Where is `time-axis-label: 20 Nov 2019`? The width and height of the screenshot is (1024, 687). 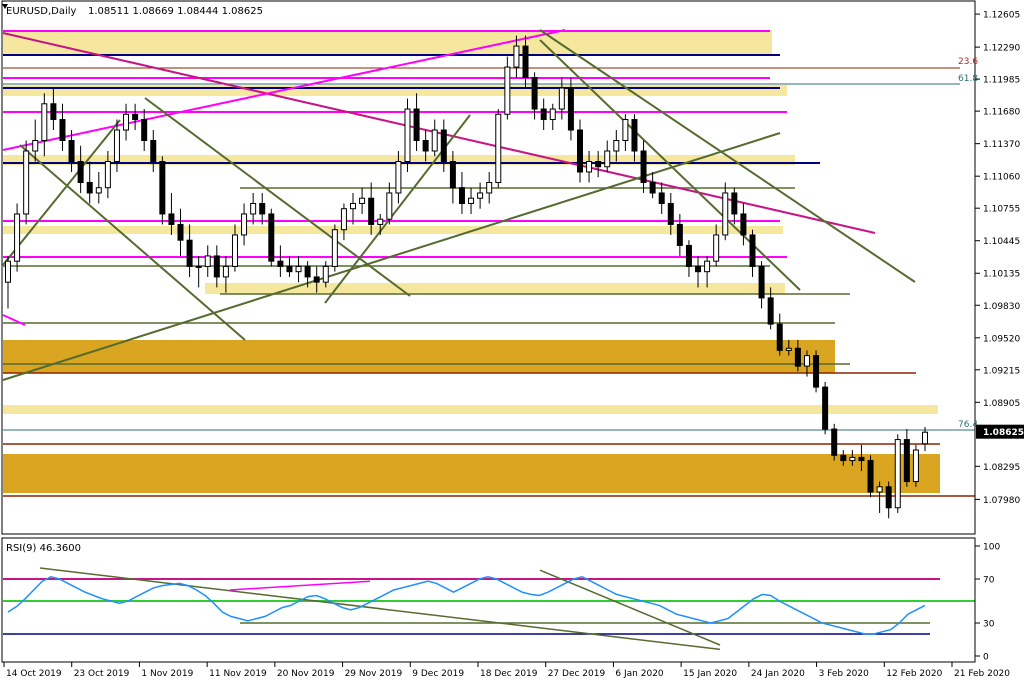
time-axis-label: 20 Nov 2019 is located at coordinates (306, 674).